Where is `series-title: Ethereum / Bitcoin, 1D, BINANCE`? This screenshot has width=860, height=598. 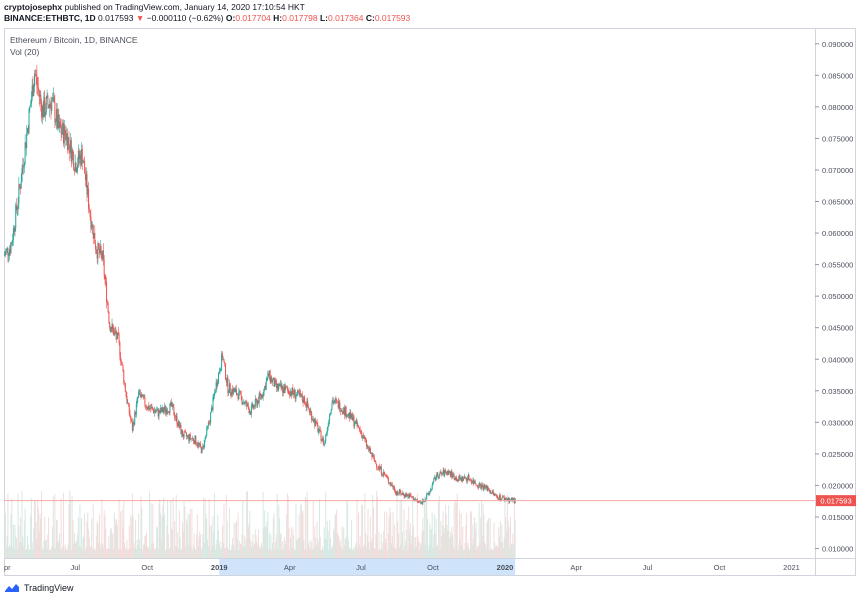 series-title: Ethereum / Bitcoin, 1D, BINANCE is located at coordinates (74, 40).